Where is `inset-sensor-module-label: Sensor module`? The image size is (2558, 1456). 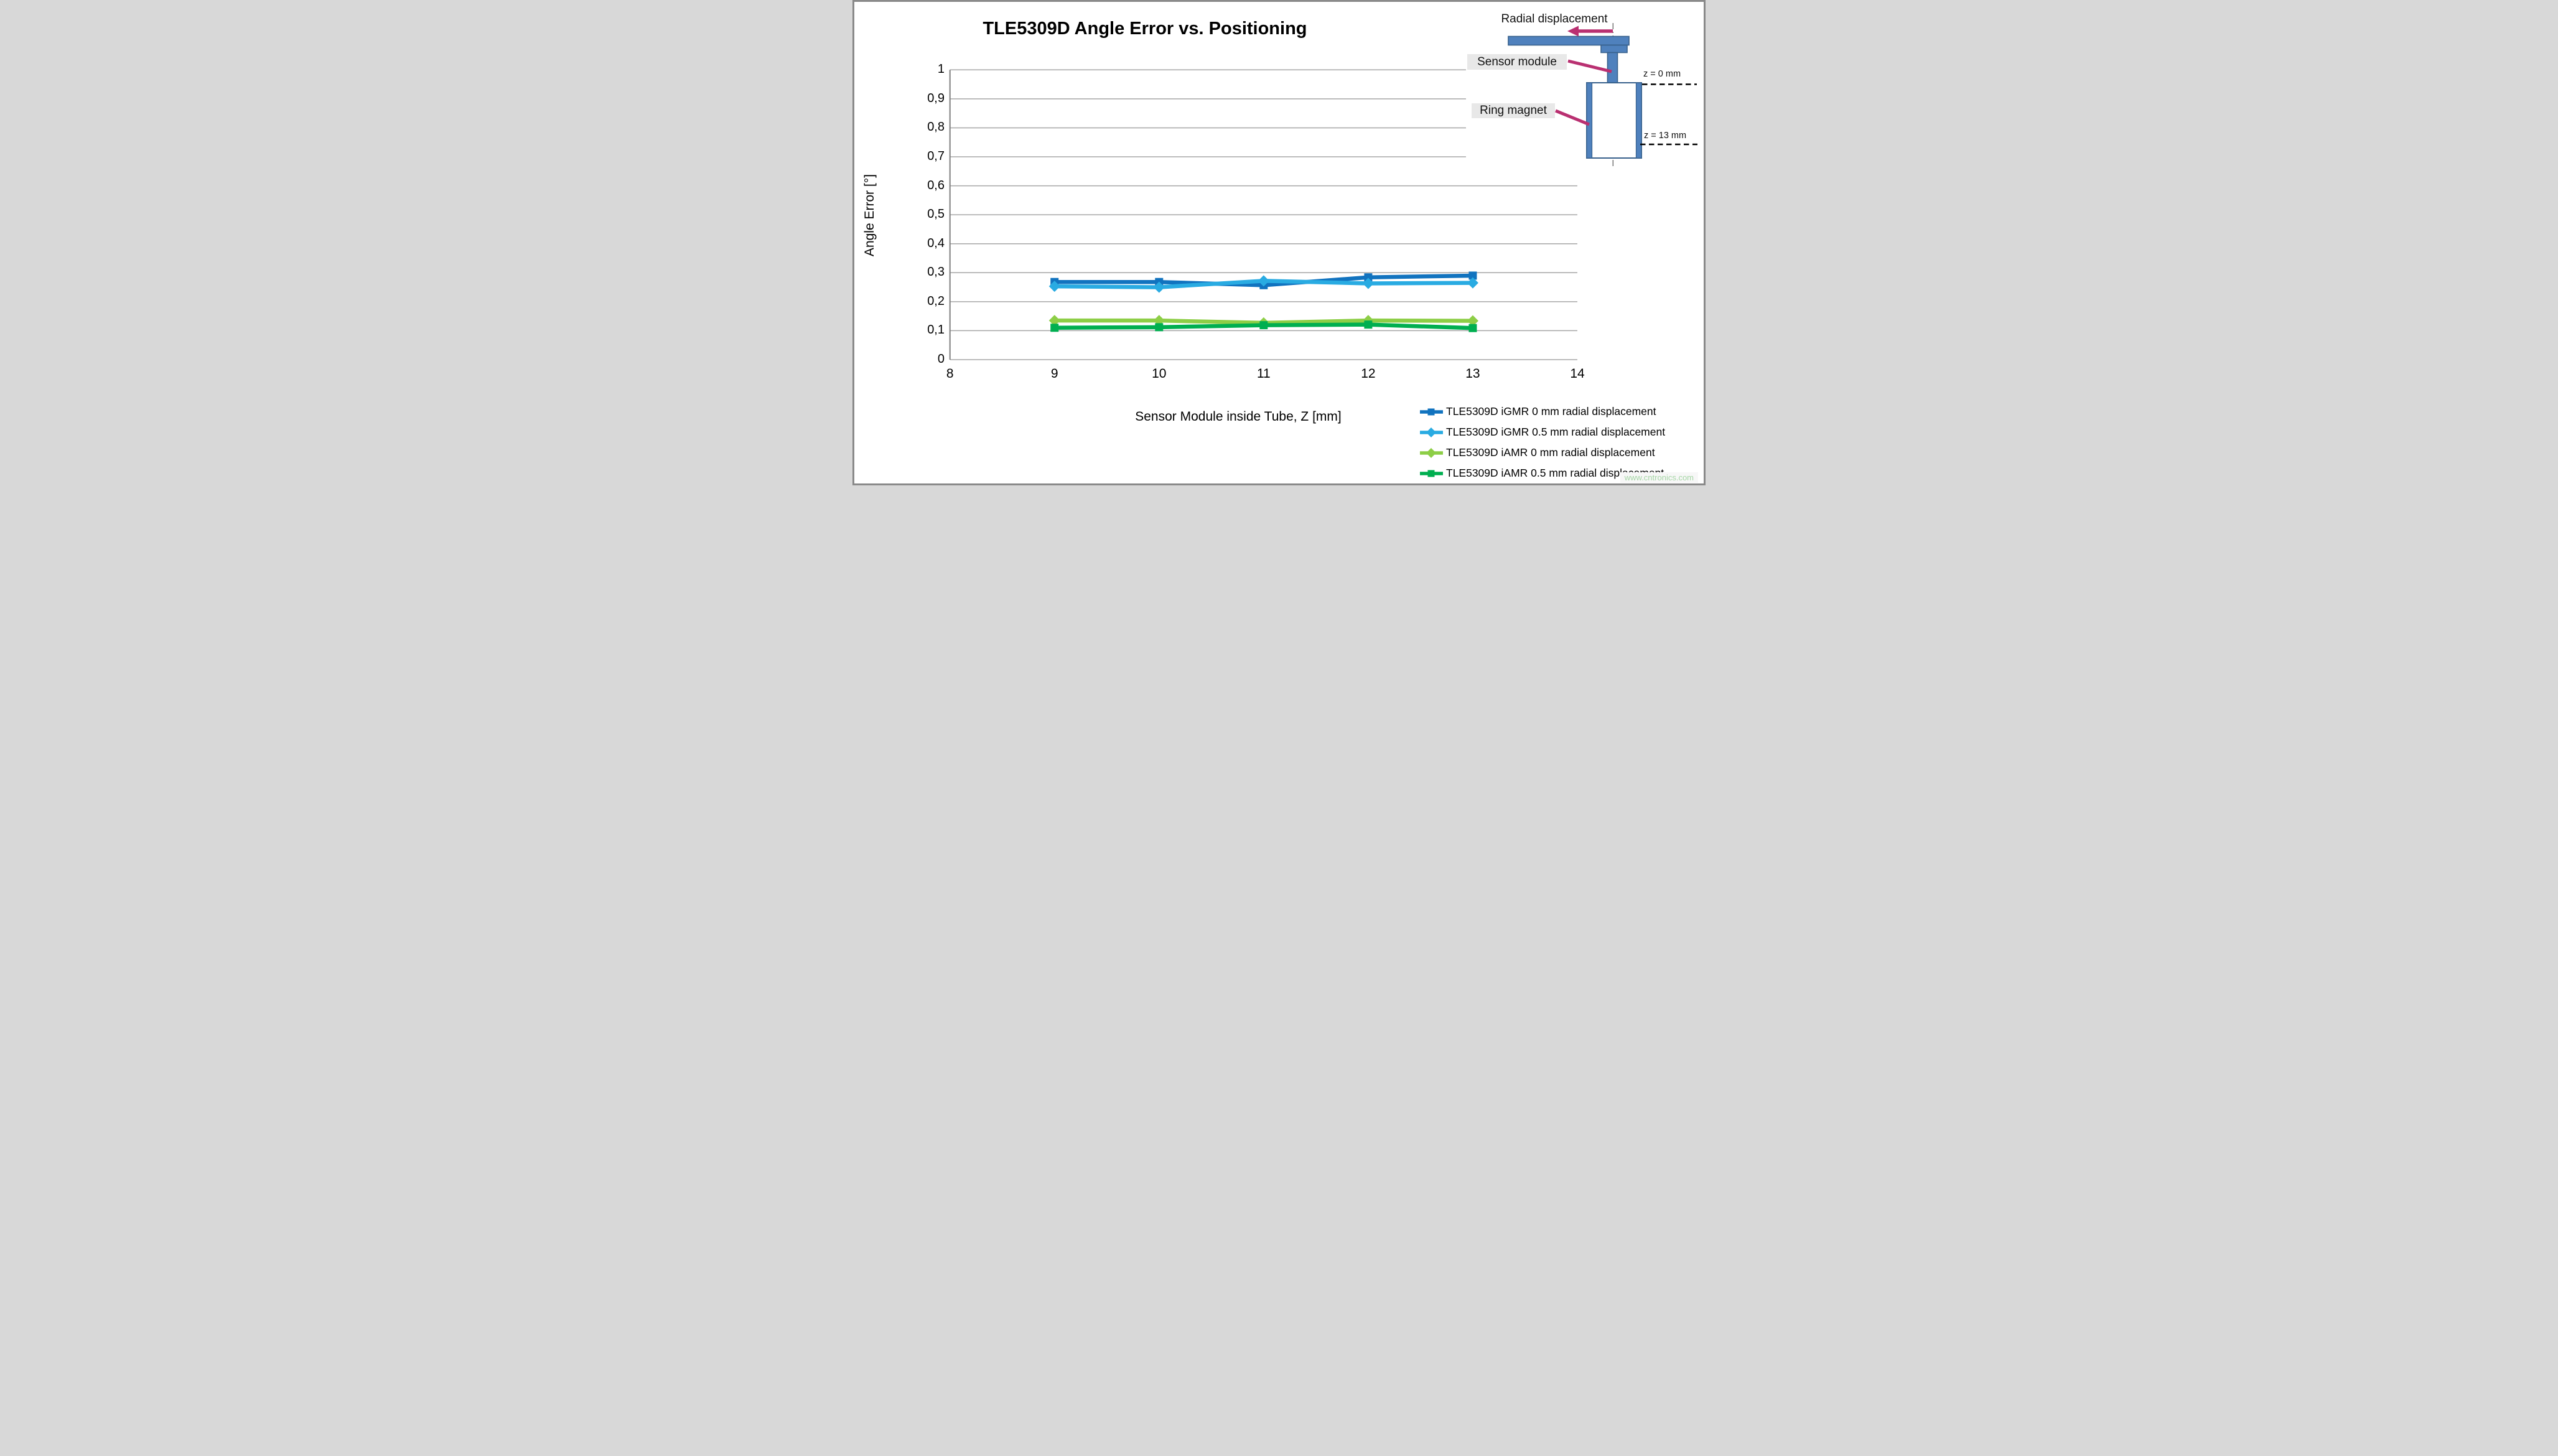 inset-sensor-module-label: Sensor module is located at coordinates (1517, 62).